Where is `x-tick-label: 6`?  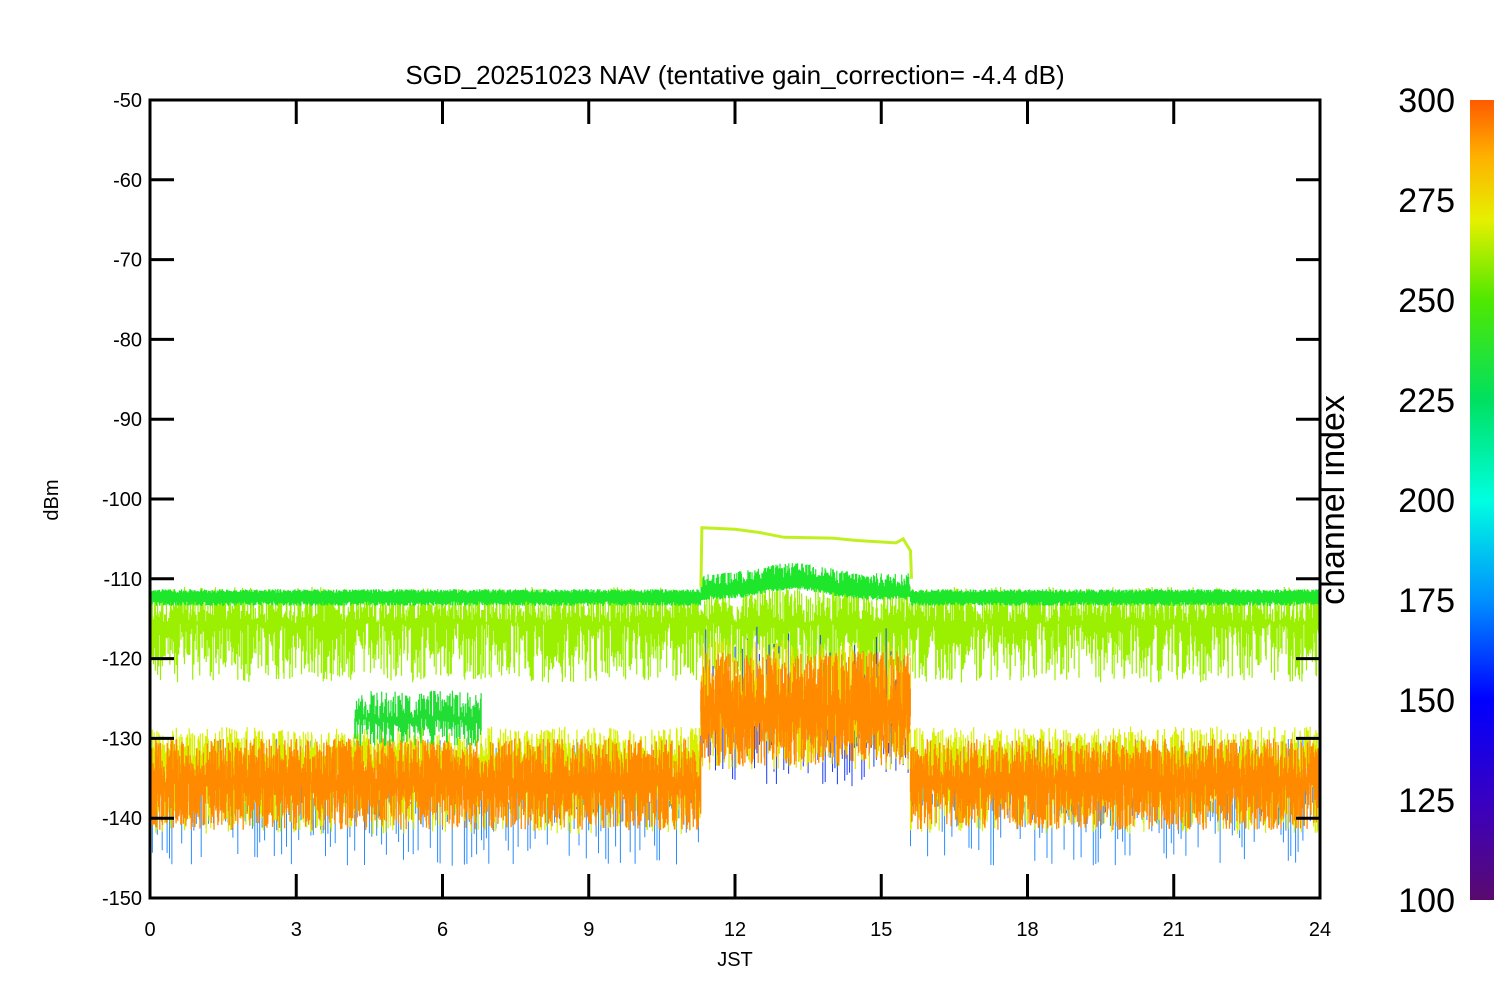
x-tick-label: 6 is located at coordinates (442, 930).